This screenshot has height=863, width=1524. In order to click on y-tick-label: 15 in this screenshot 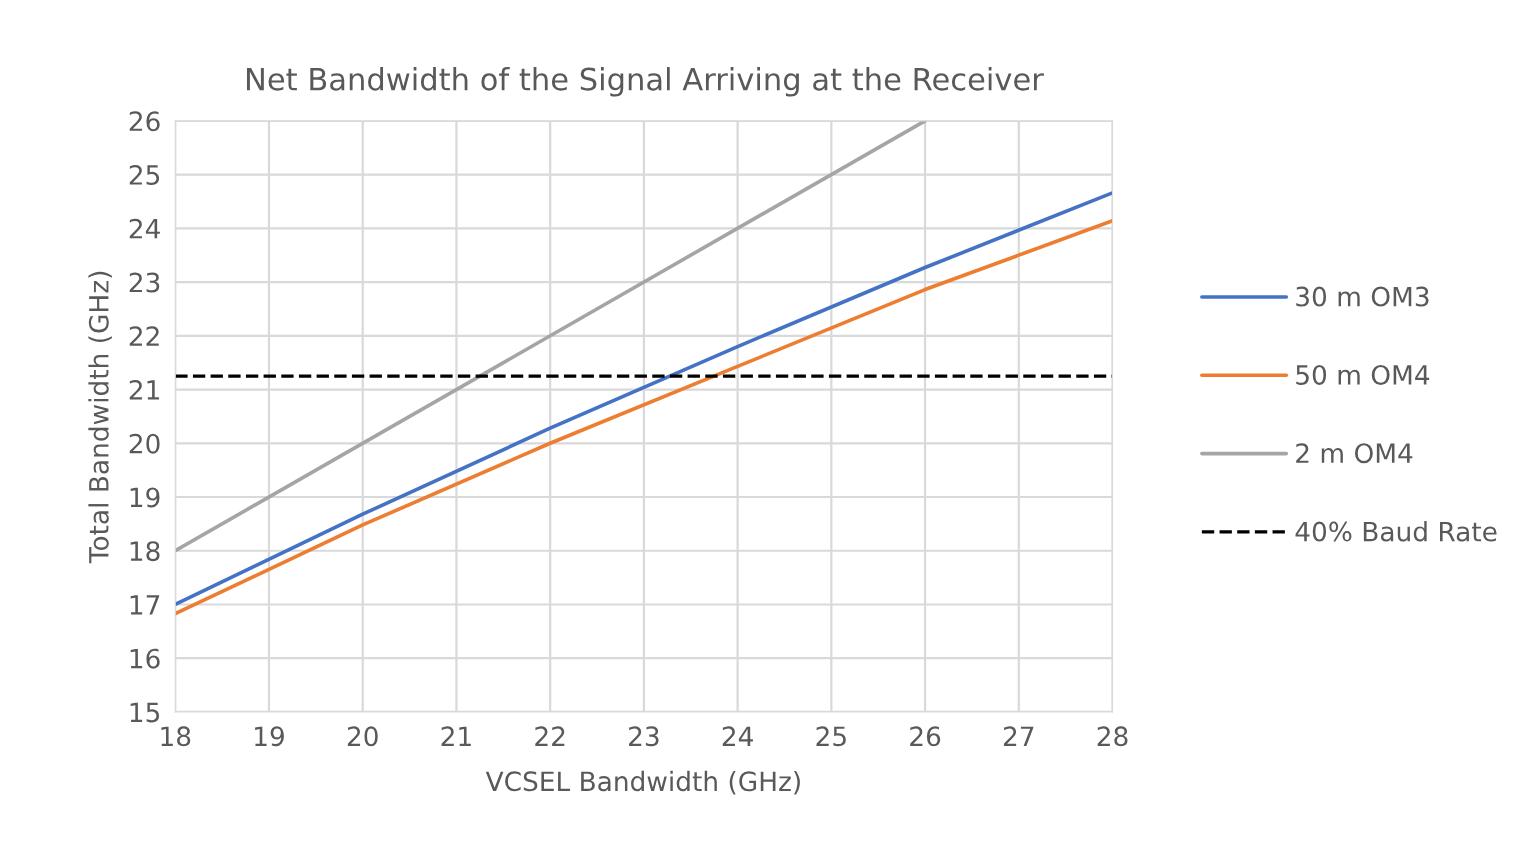, I will do `click(145, 712)`.